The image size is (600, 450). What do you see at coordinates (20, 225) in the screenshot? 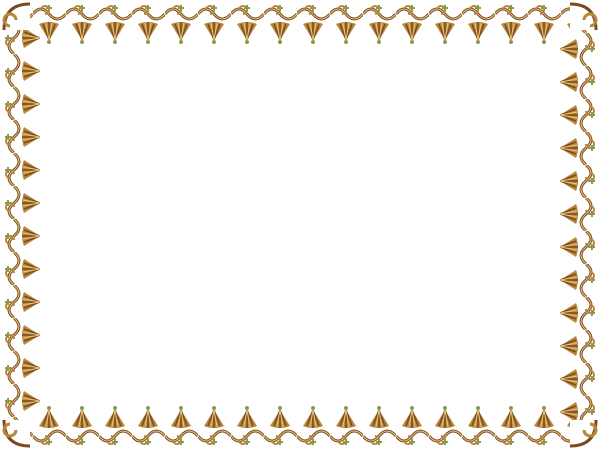
I see `left-border` at bounding box center [20, 225].